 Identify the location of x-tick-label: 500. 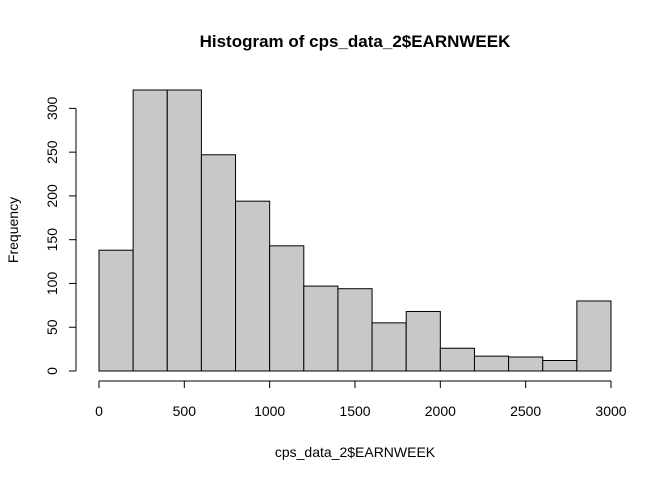
(185, 411).